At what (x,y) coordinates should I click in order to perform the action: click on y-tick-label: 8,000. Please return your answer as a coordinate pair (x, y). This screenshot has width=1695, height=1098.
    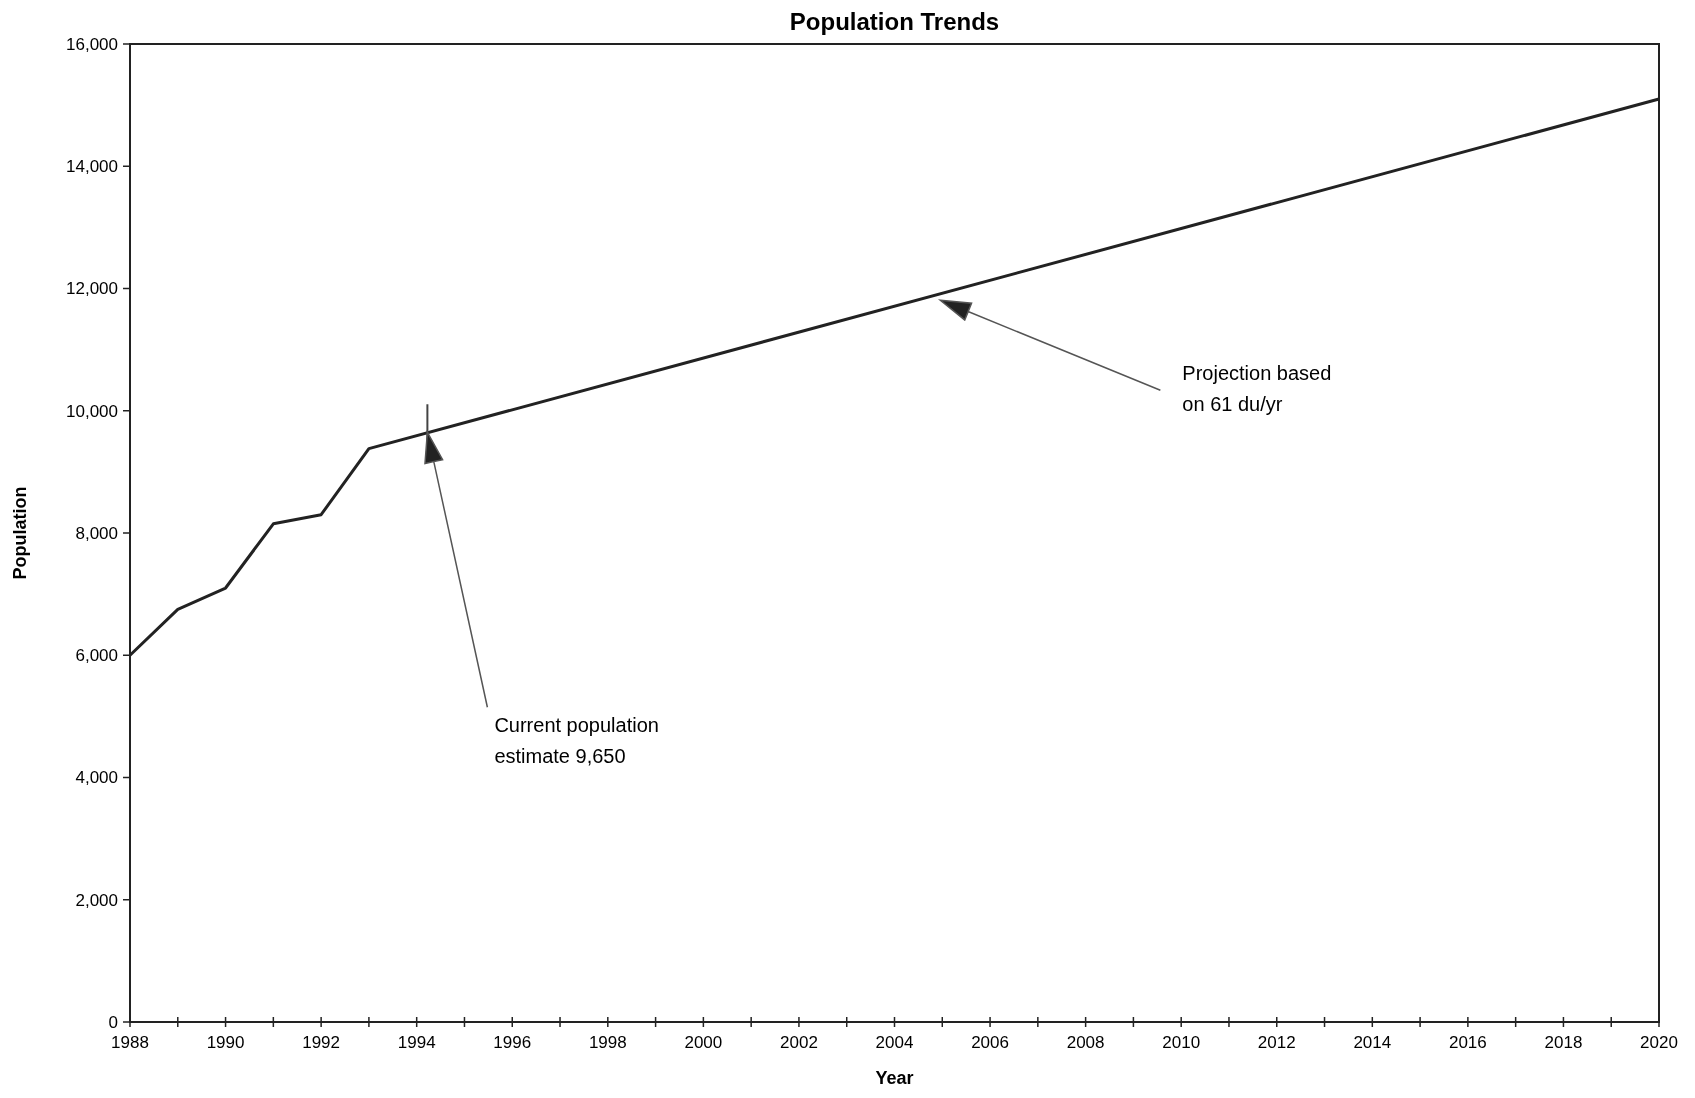
    Looking at the image, I should click on (96, 533).